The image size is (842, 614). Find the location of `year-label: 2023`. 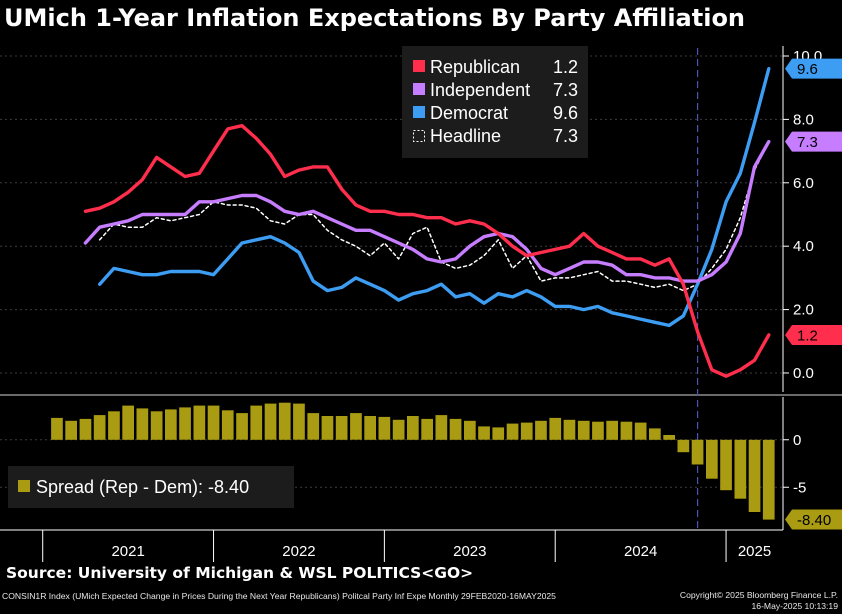

year-label: 2023 is located at coordinates (469, 551).